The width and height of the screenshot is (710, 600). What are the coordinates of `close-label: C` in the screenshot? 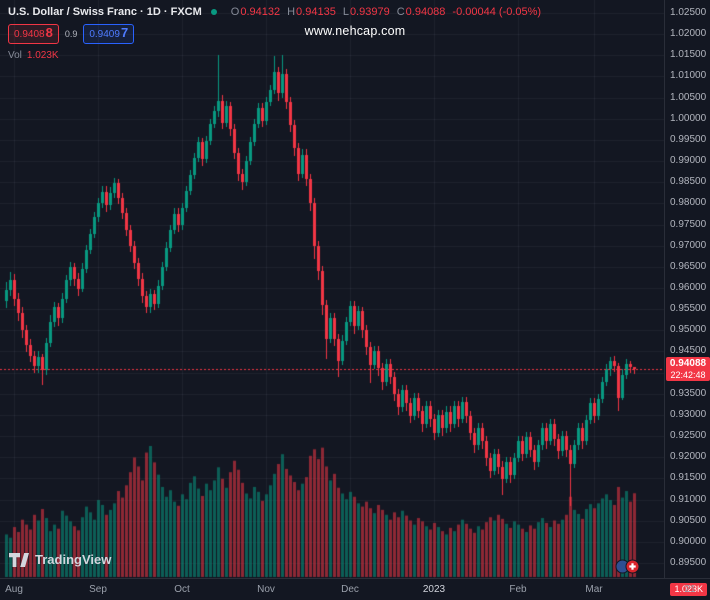 It's located at (400, 12).